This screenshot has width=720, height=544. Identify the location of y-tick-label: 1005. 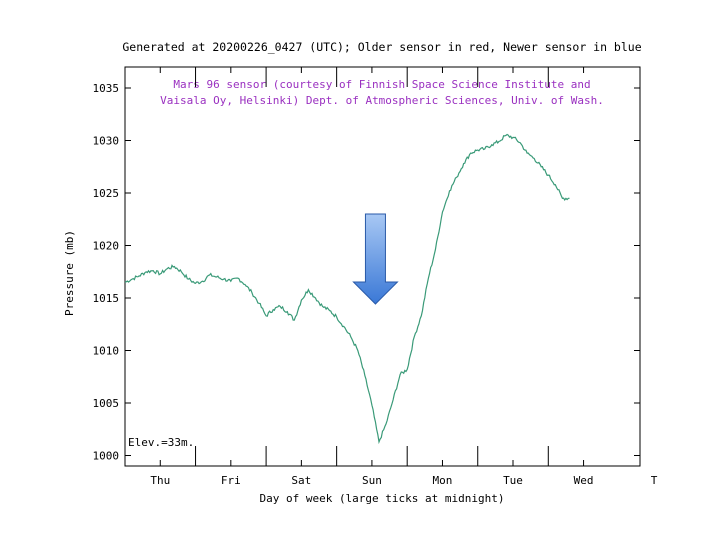
(106, 403).